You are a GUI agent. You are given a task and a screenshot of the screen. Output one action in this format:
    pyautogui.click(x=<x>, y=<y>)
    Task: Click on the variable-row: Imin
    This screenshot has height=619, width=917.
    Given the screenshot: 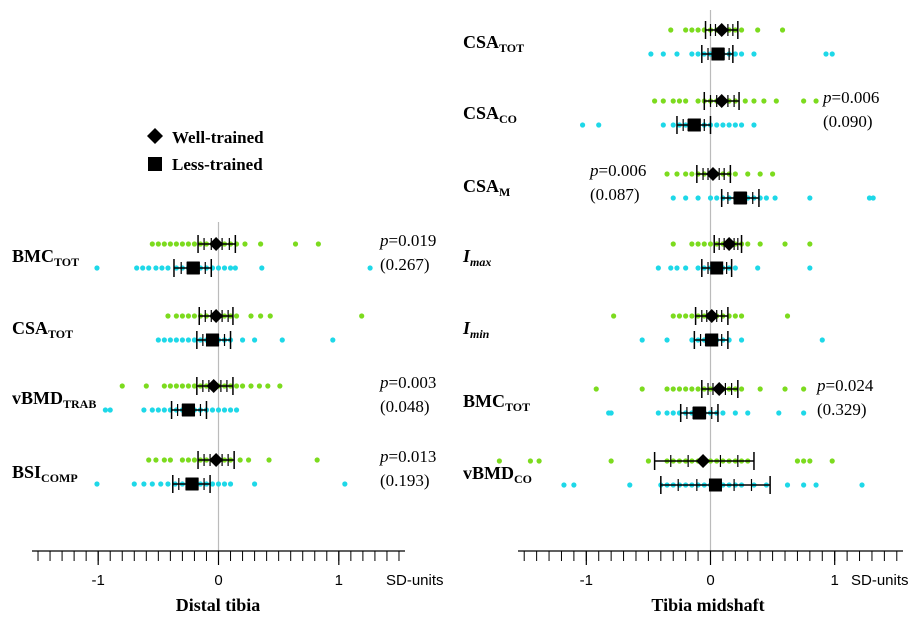 What is the action you would take?
    pyautogui.click(x=643, y=328)
    